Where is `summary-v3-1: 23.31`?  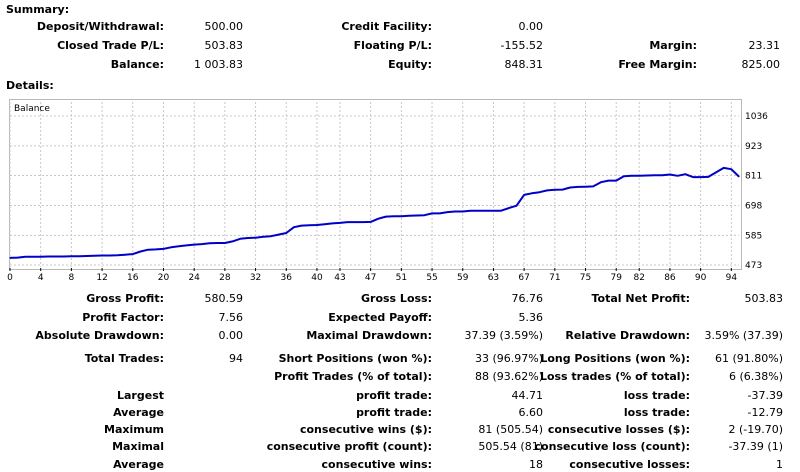
summary-v3-1: 23.31 is located at coordinates (764, 45).